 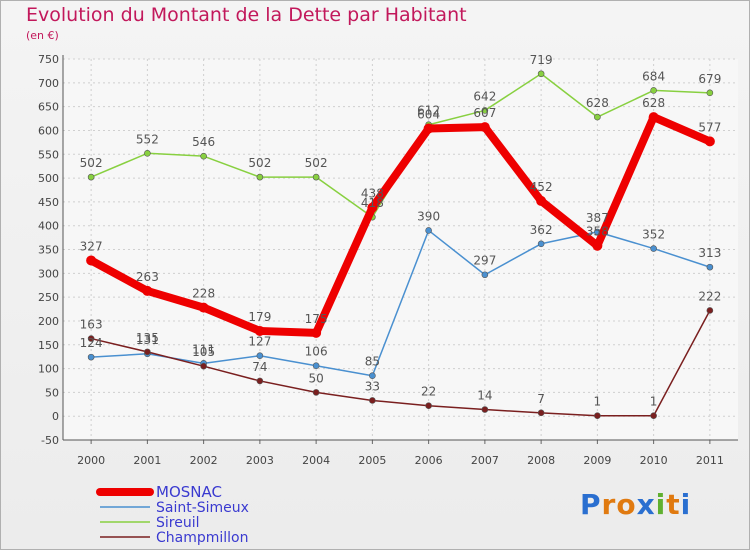 I want to click on data-label: 1, so click(x=654, y=402).